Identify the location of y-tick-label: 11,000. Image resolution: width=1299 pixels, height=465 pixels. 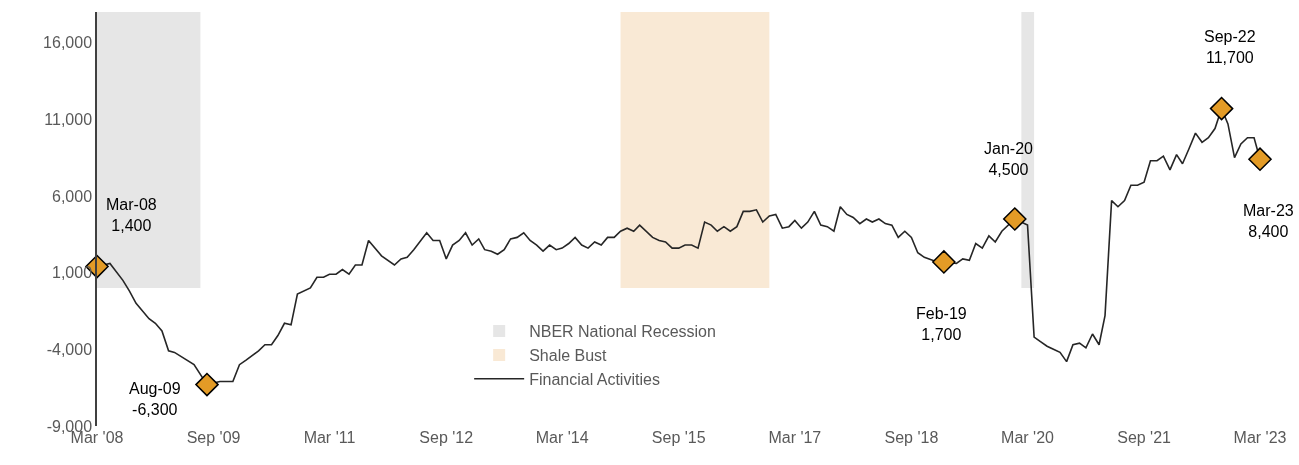
(68, 119).